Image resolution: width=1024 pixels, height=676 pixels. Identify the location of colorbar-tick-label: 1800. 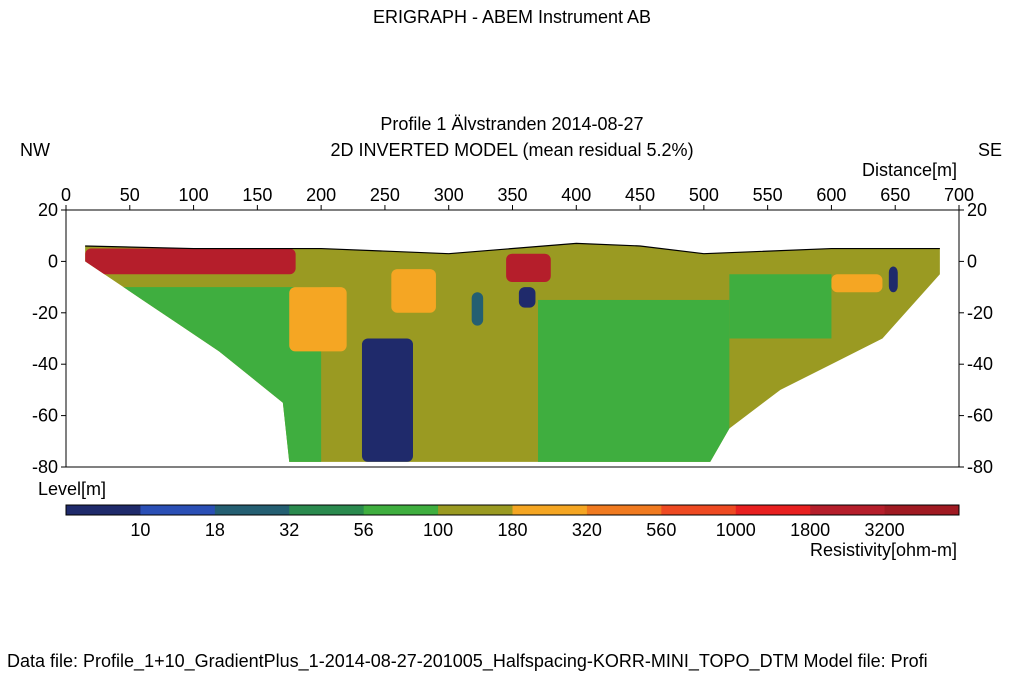
(810, 530).